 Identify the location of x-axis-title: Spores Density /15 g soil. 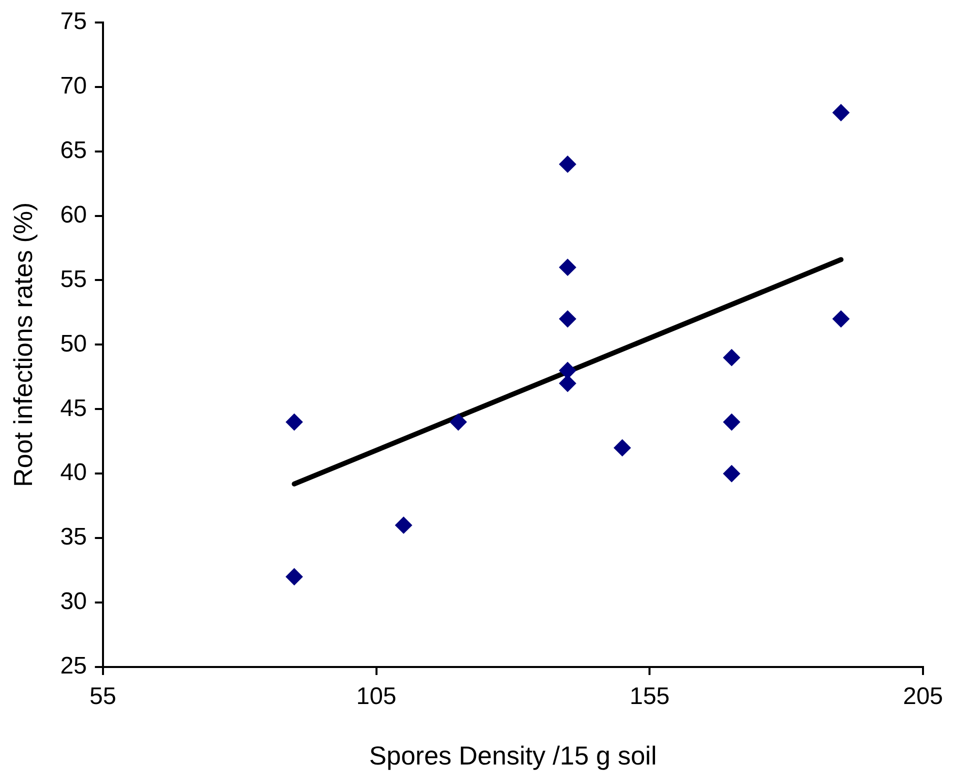
(513, 755).